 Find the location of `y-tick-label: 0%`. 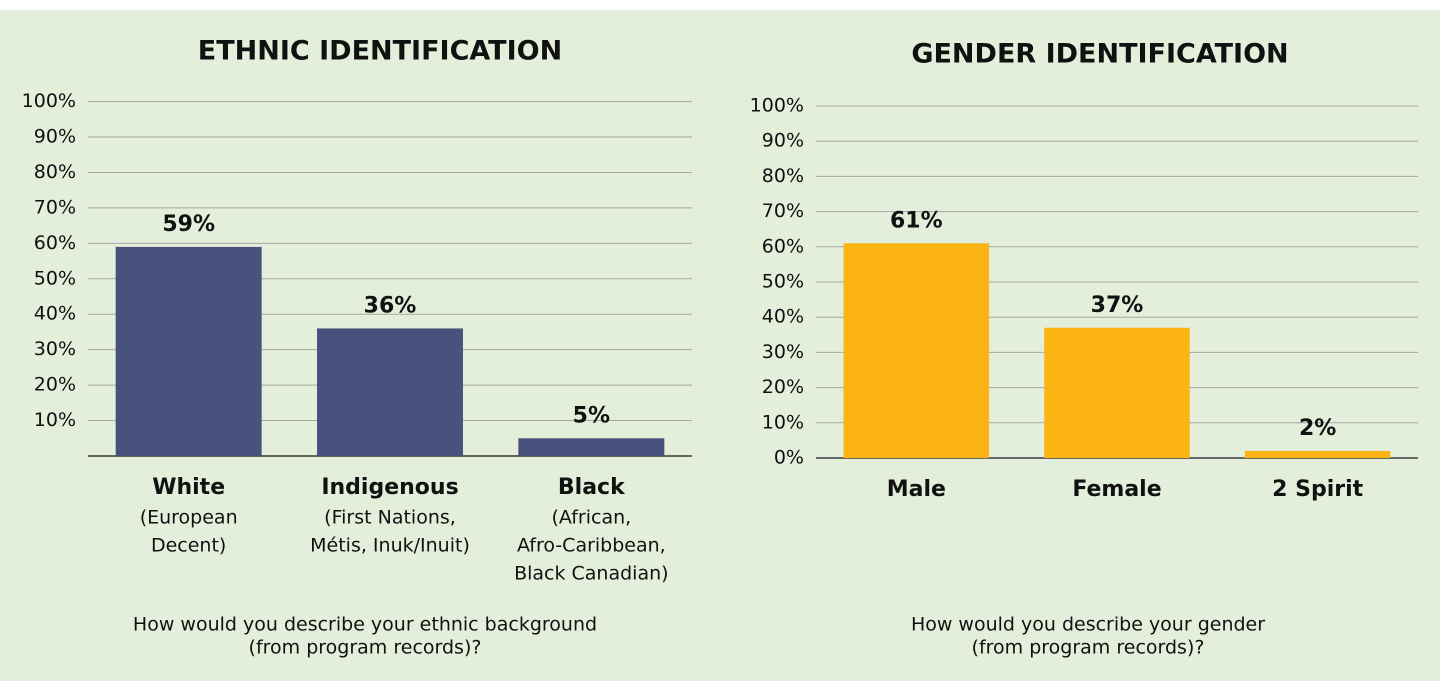

y-tick-label: 0% is located at coordinates (789, 458).